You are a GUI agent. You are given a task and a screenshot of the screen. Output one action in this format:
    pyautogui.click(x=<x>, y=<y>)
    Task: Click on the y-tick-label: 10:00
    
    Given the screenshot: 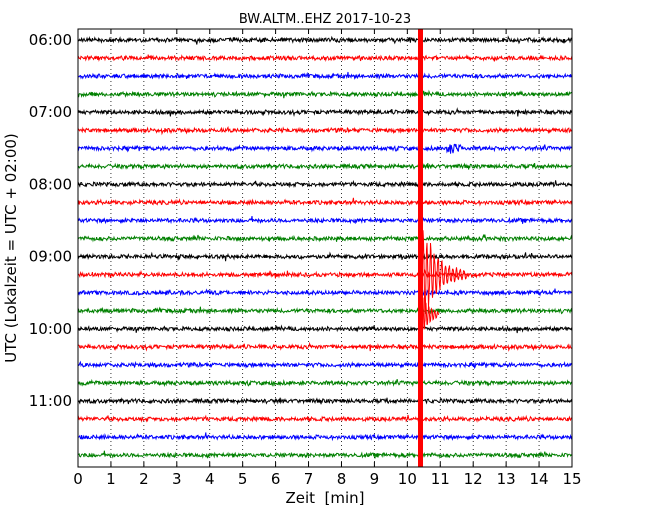 What is the action you would take?
    pyautogui.click(x=50, y=329)
    